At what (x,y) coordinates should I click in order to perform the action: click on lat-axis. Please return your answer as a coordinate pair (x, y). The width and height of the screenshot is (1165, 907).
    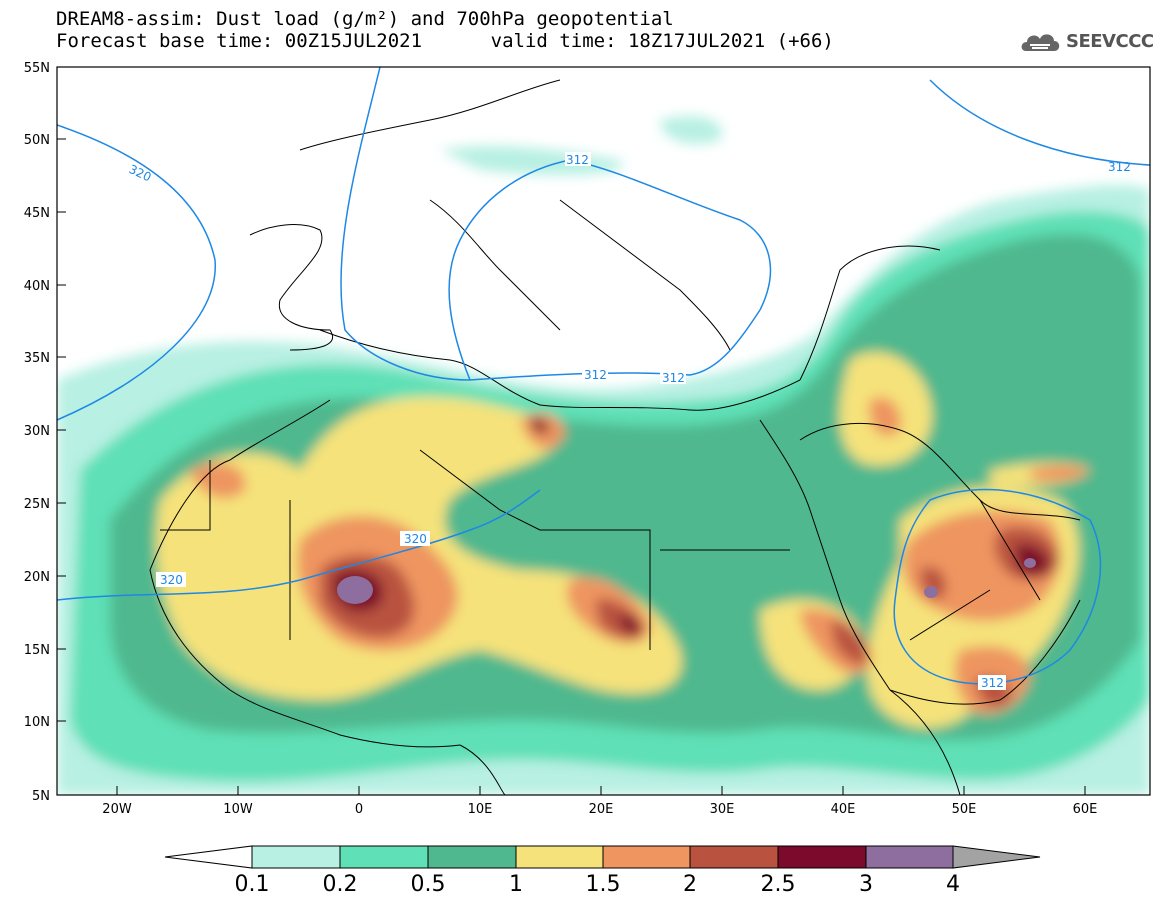
    Looking at the image, I should click on (61, 431).